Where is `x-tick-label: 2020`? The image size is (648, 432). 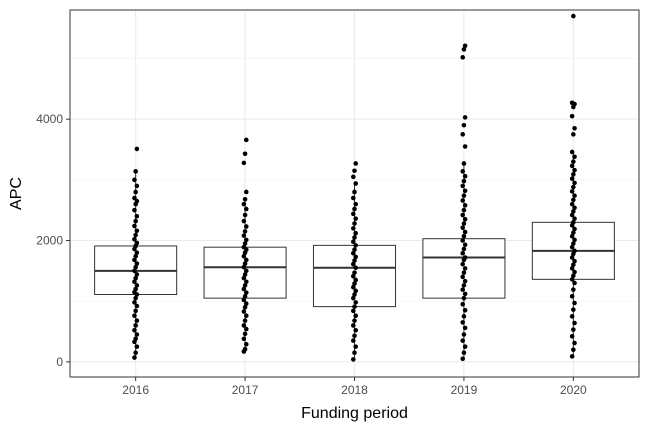
x-tick-label: 2020 is located at coordinates (573, 390).